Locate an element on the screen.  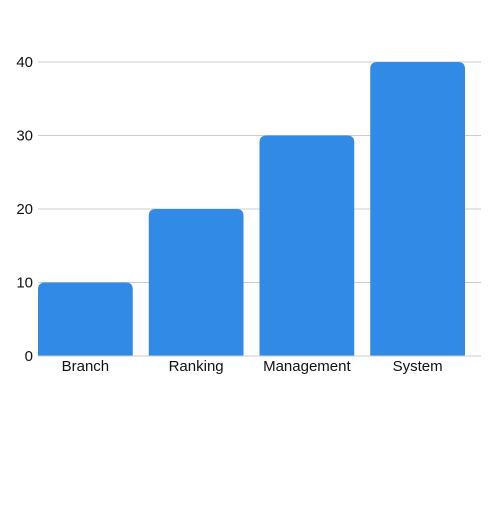
y-axis: 0 10 20 30 40 is located at coordinates (24, 209).